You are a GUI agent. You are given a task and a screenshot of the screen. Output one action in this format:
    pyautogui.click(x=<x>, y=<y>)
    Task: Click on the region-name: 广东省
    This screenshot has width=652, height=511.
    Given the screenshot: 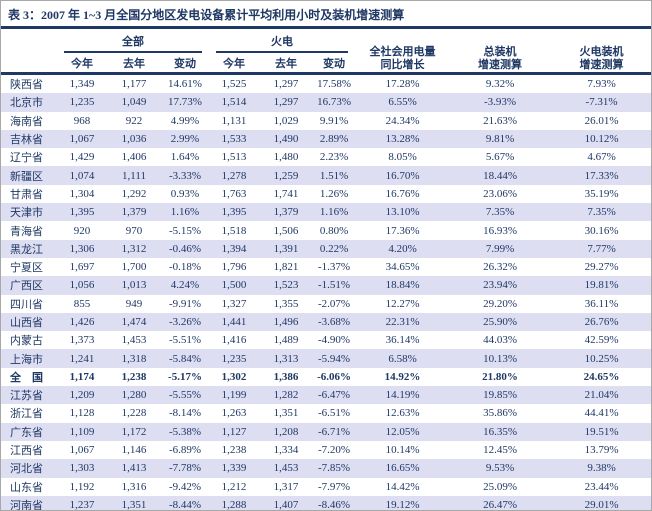 What is the action you would take?
    pyautogui.click(x=26, y=432)
    